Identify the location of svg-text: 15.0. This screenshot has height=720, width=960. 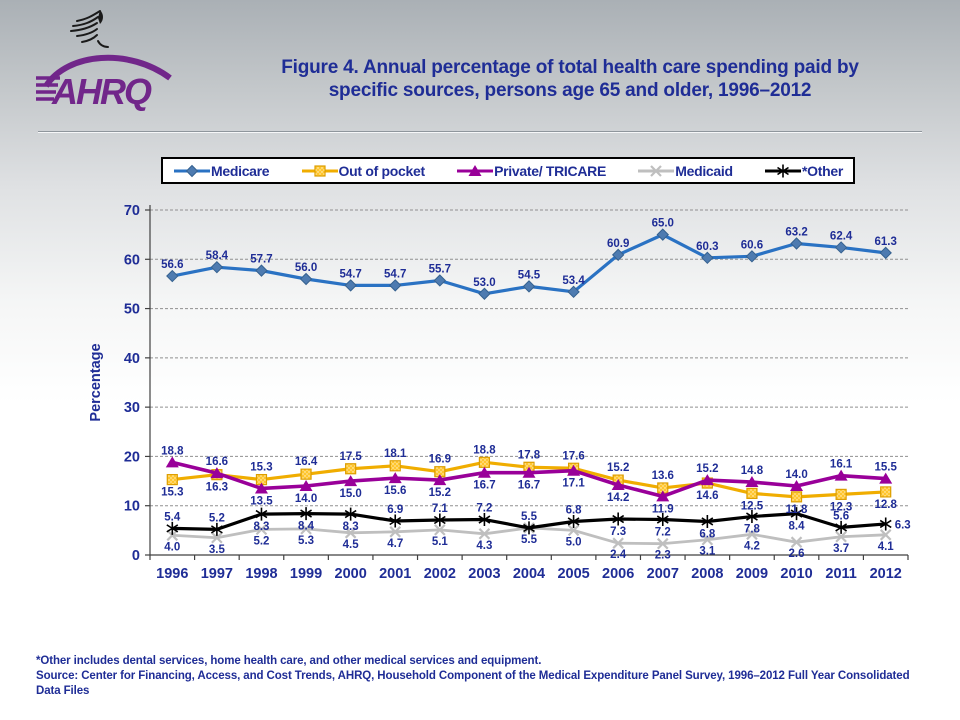
(350, 494).